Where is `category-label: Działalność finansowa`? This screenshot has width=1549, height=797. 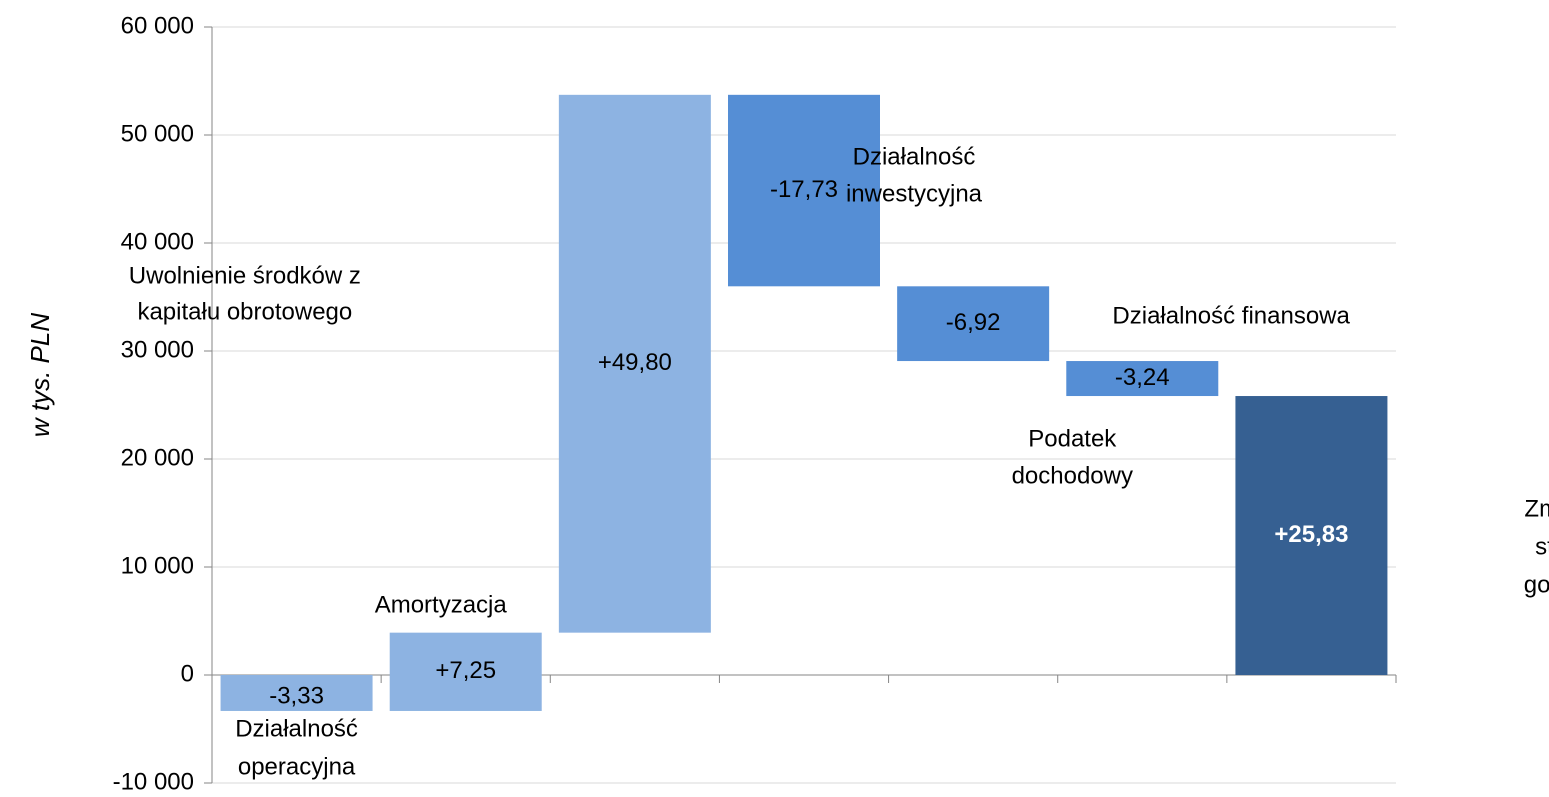 category-label: Działalność finansowa is located at coordinates (1231, 315).